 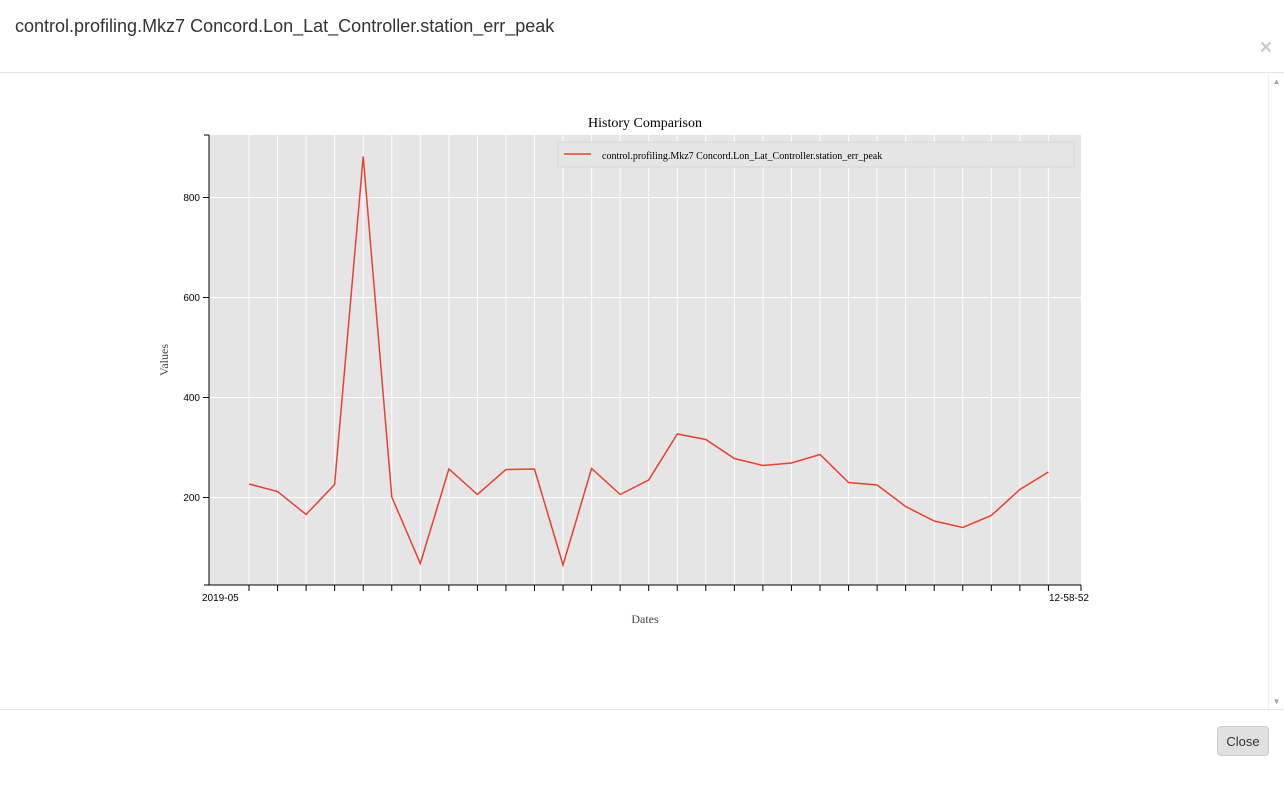 I want to click on legend-box, so click(x=816, y=154).